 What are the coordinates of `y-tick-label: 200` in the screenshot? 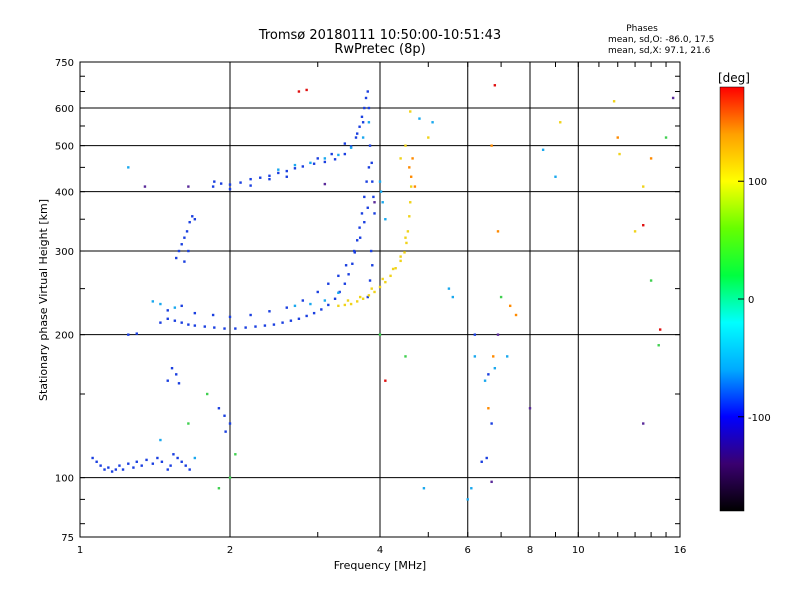 It's located at (64, 336).